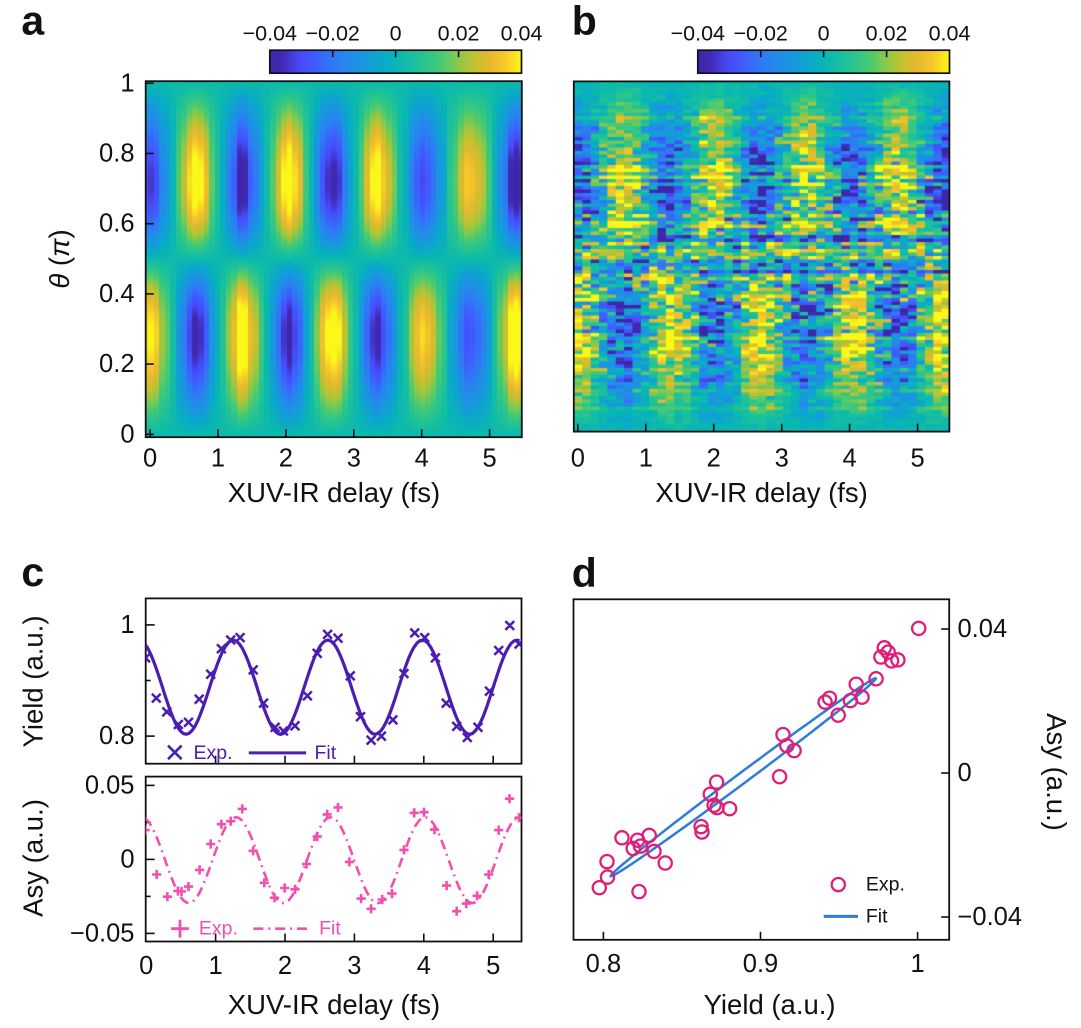  Describe the element at coordinates (584, 573) in the screenshot. I see `svg-text: d` at that location.